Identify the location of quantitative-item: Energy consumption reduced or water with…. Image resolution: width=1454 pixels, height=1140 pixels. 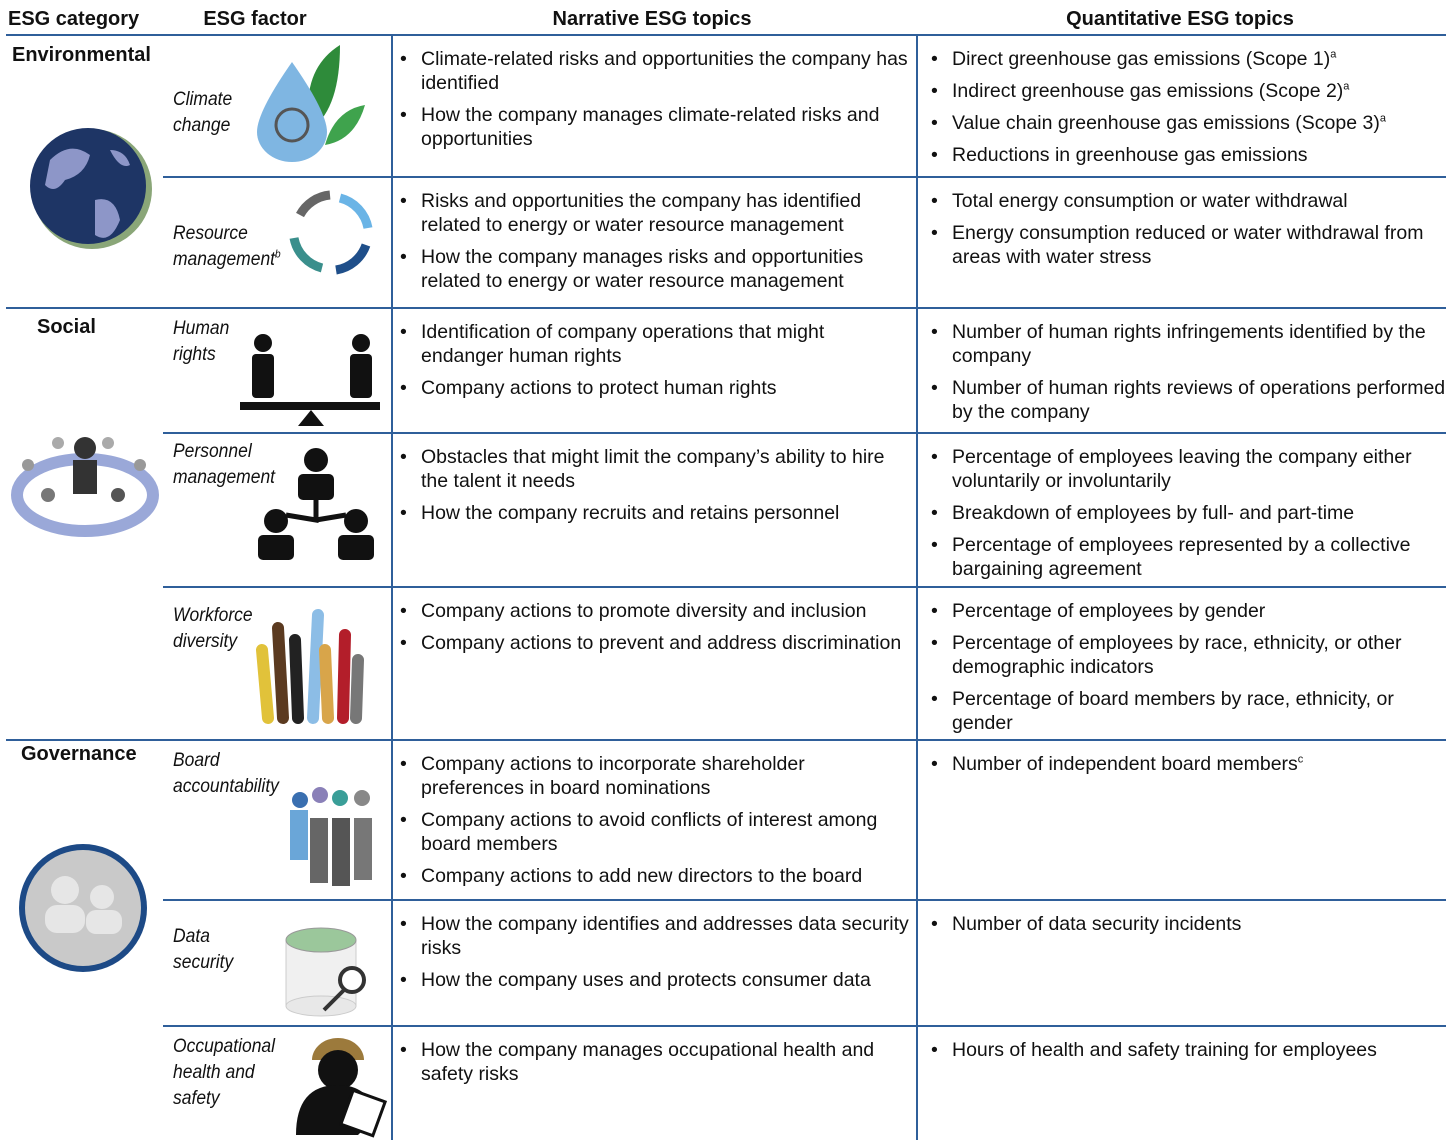
(1185, 245).